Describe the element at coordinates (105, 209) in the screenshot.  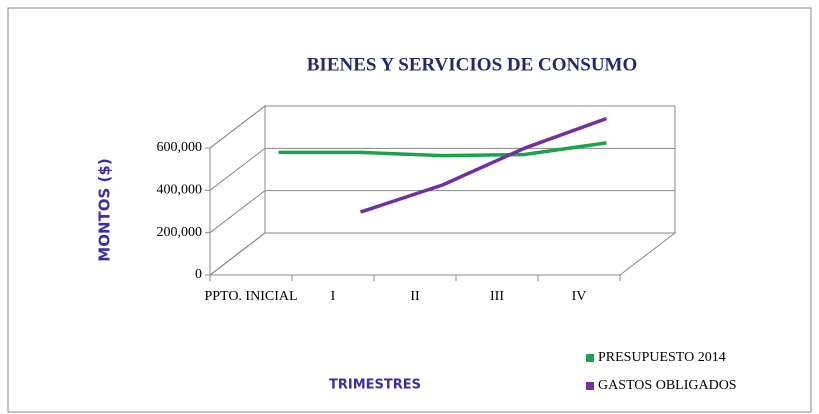
I see `y-axis-title: MONTOS ($)` at that location.